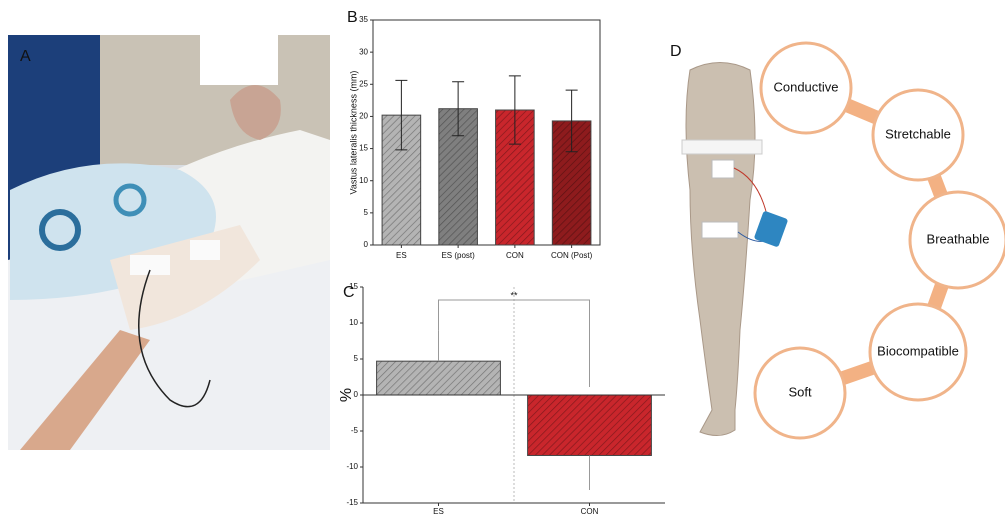 The height and width of the screenshot is (515, 1005). Describe the element at coordinates (458, 255) in the screenshot. I see `x-tick-label: ES (post)` at that location.